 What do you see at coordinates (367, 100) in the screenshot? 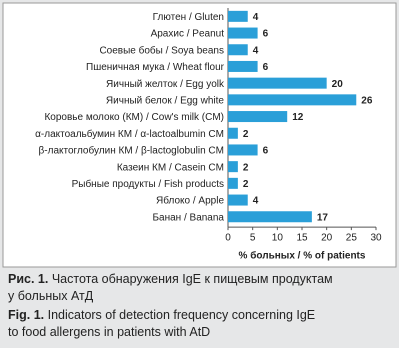
I see `value-label: 26` at bounding box center [367, 100].